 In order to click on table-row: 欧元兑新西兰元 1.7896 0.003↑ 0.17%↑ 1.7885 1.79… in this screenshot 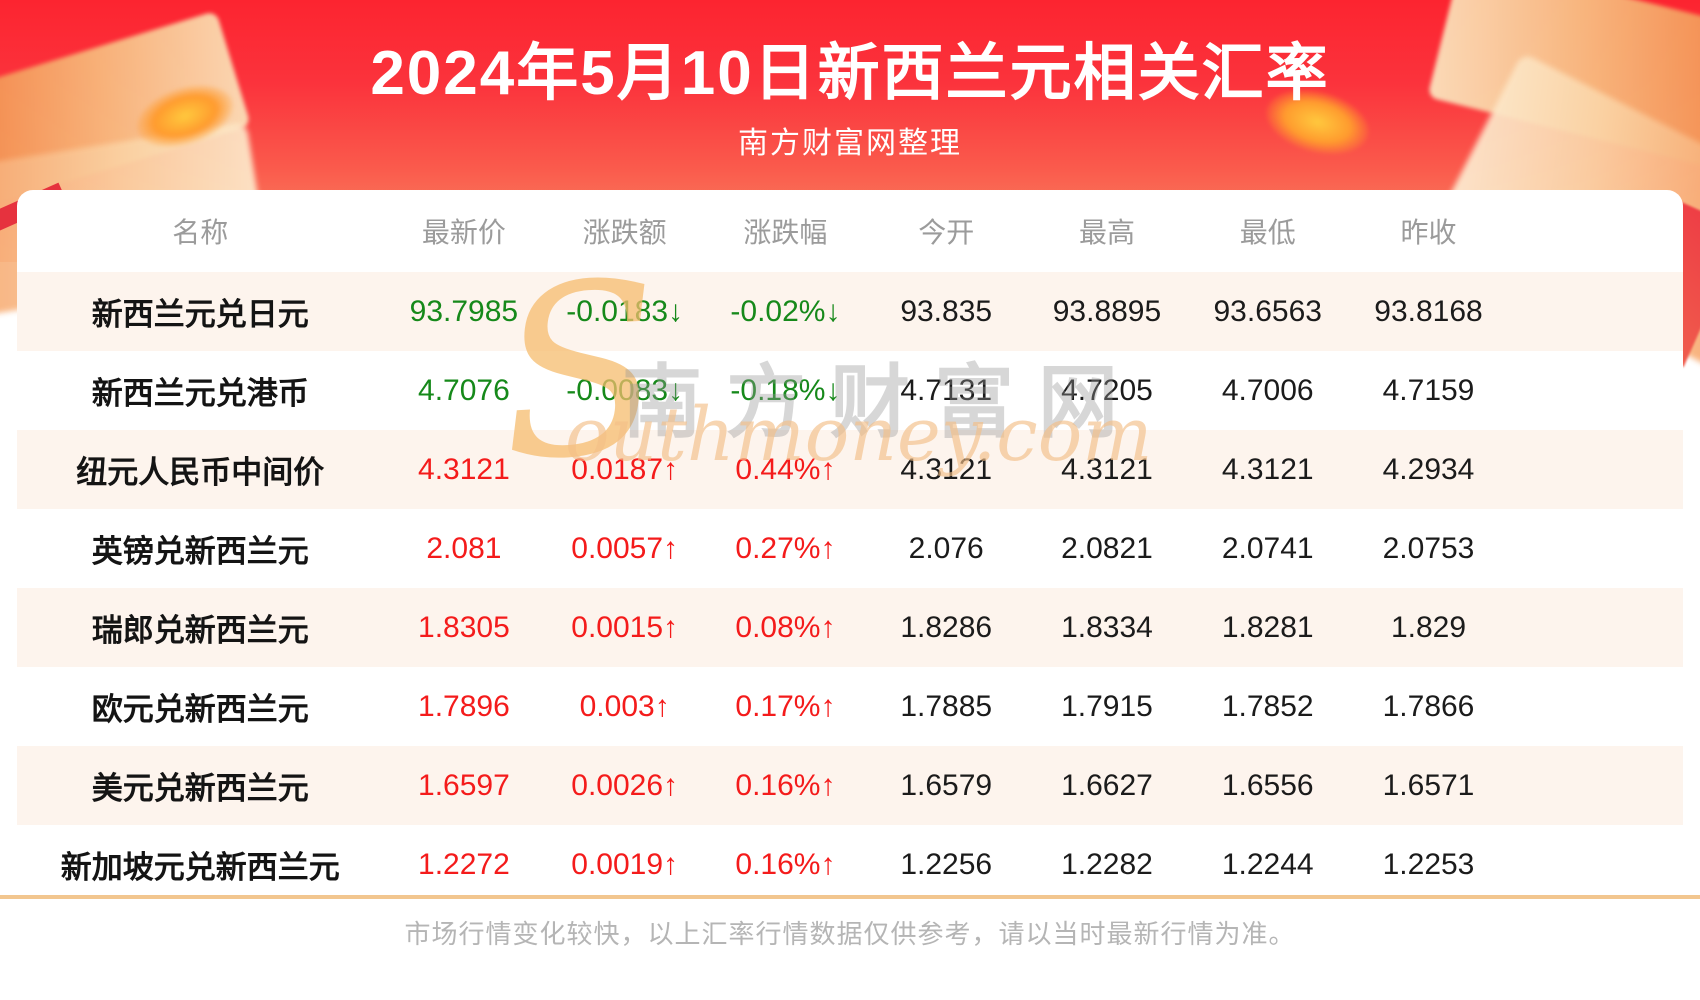, I will do `click(850, 706)`.